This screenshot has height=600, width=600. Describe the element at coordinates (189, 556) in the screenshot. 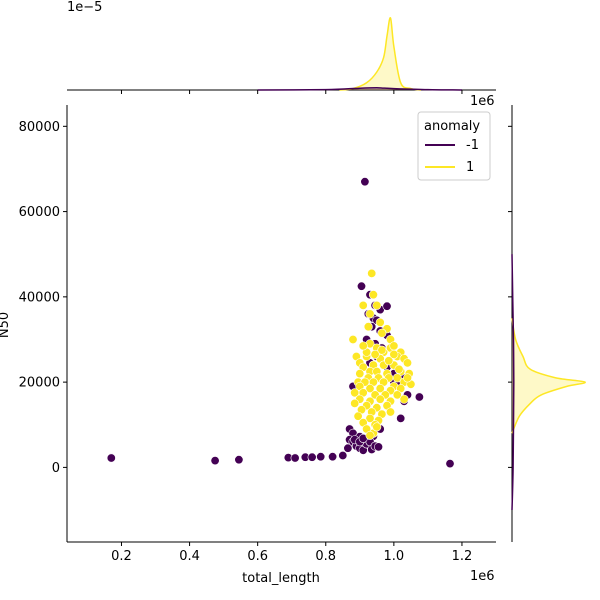

I see `x-tick-label: 0.4` at that location.